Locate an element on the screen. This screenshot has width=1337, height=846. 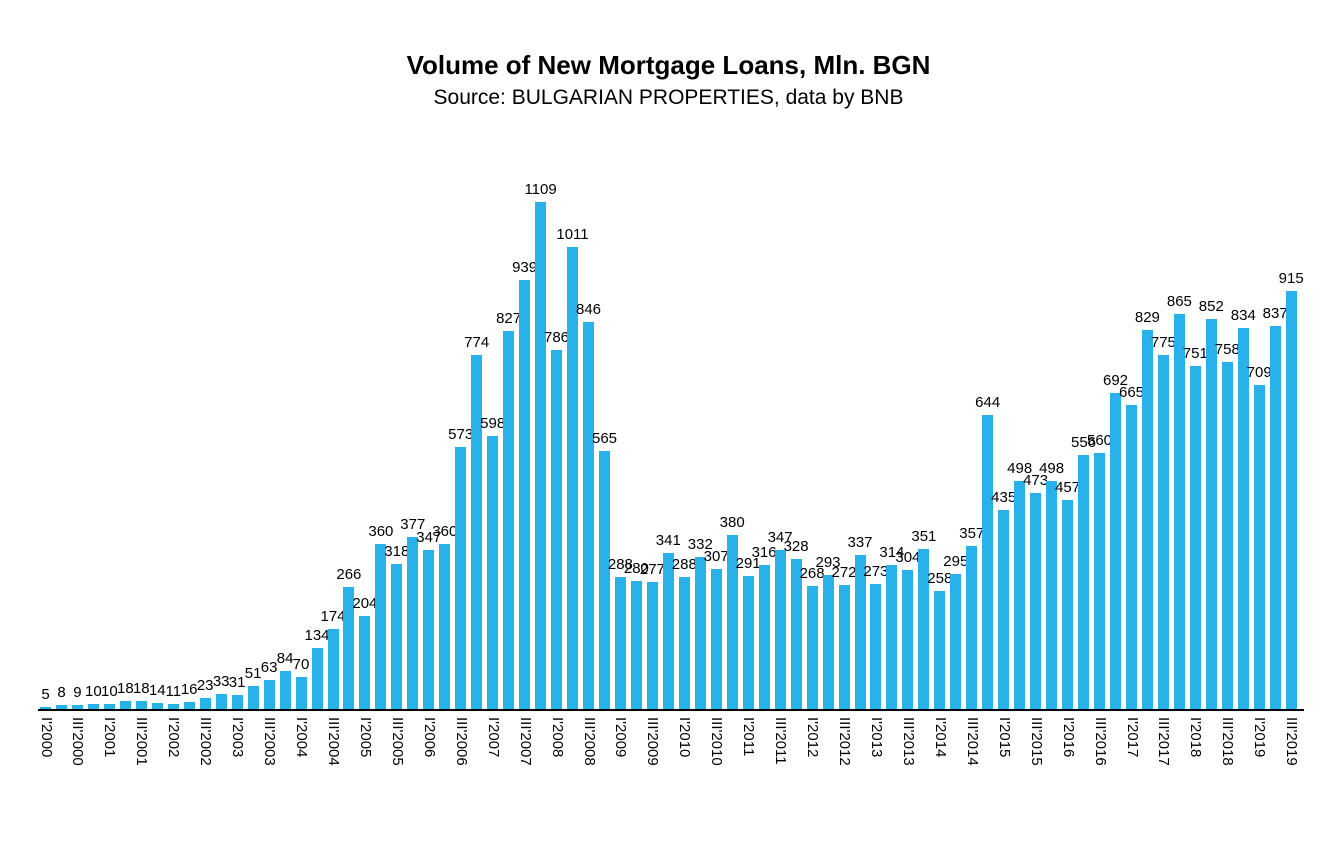
bar-value-label: 18 is located at coordinates (141, 688).